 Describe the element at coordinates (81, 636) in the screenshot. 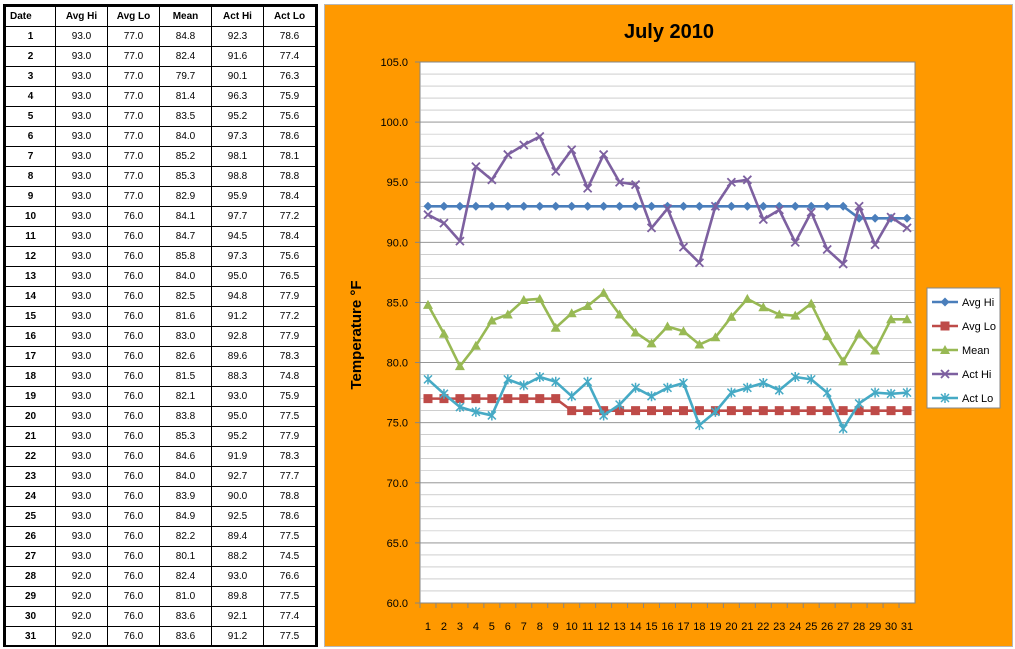

I see `table-cell: 92.0` at that location.